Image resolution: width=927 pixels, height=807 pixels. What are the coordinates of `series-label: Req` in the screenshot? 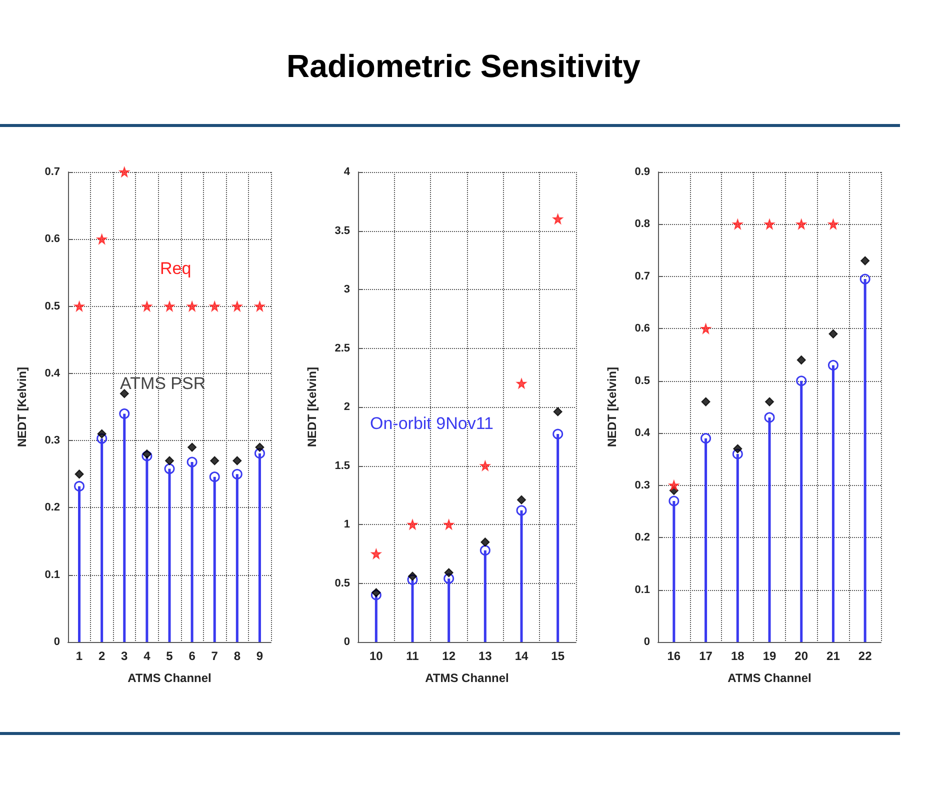 It's located at (176, 268).